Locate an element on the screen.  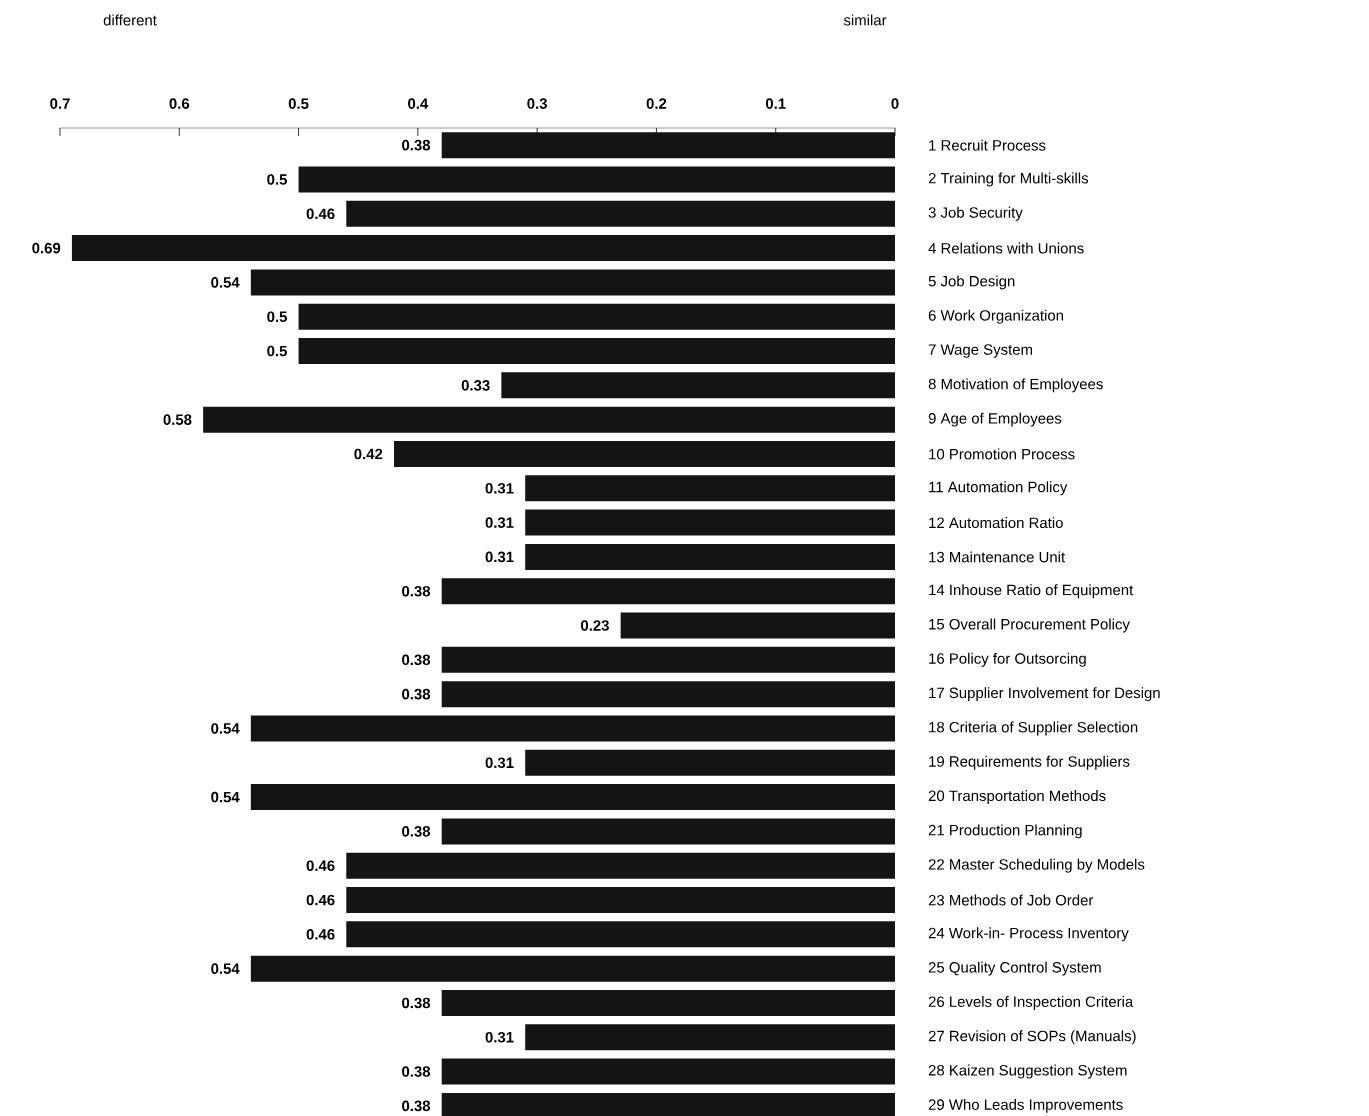
data-label: 0.58 is located at coordinates (177, 419).